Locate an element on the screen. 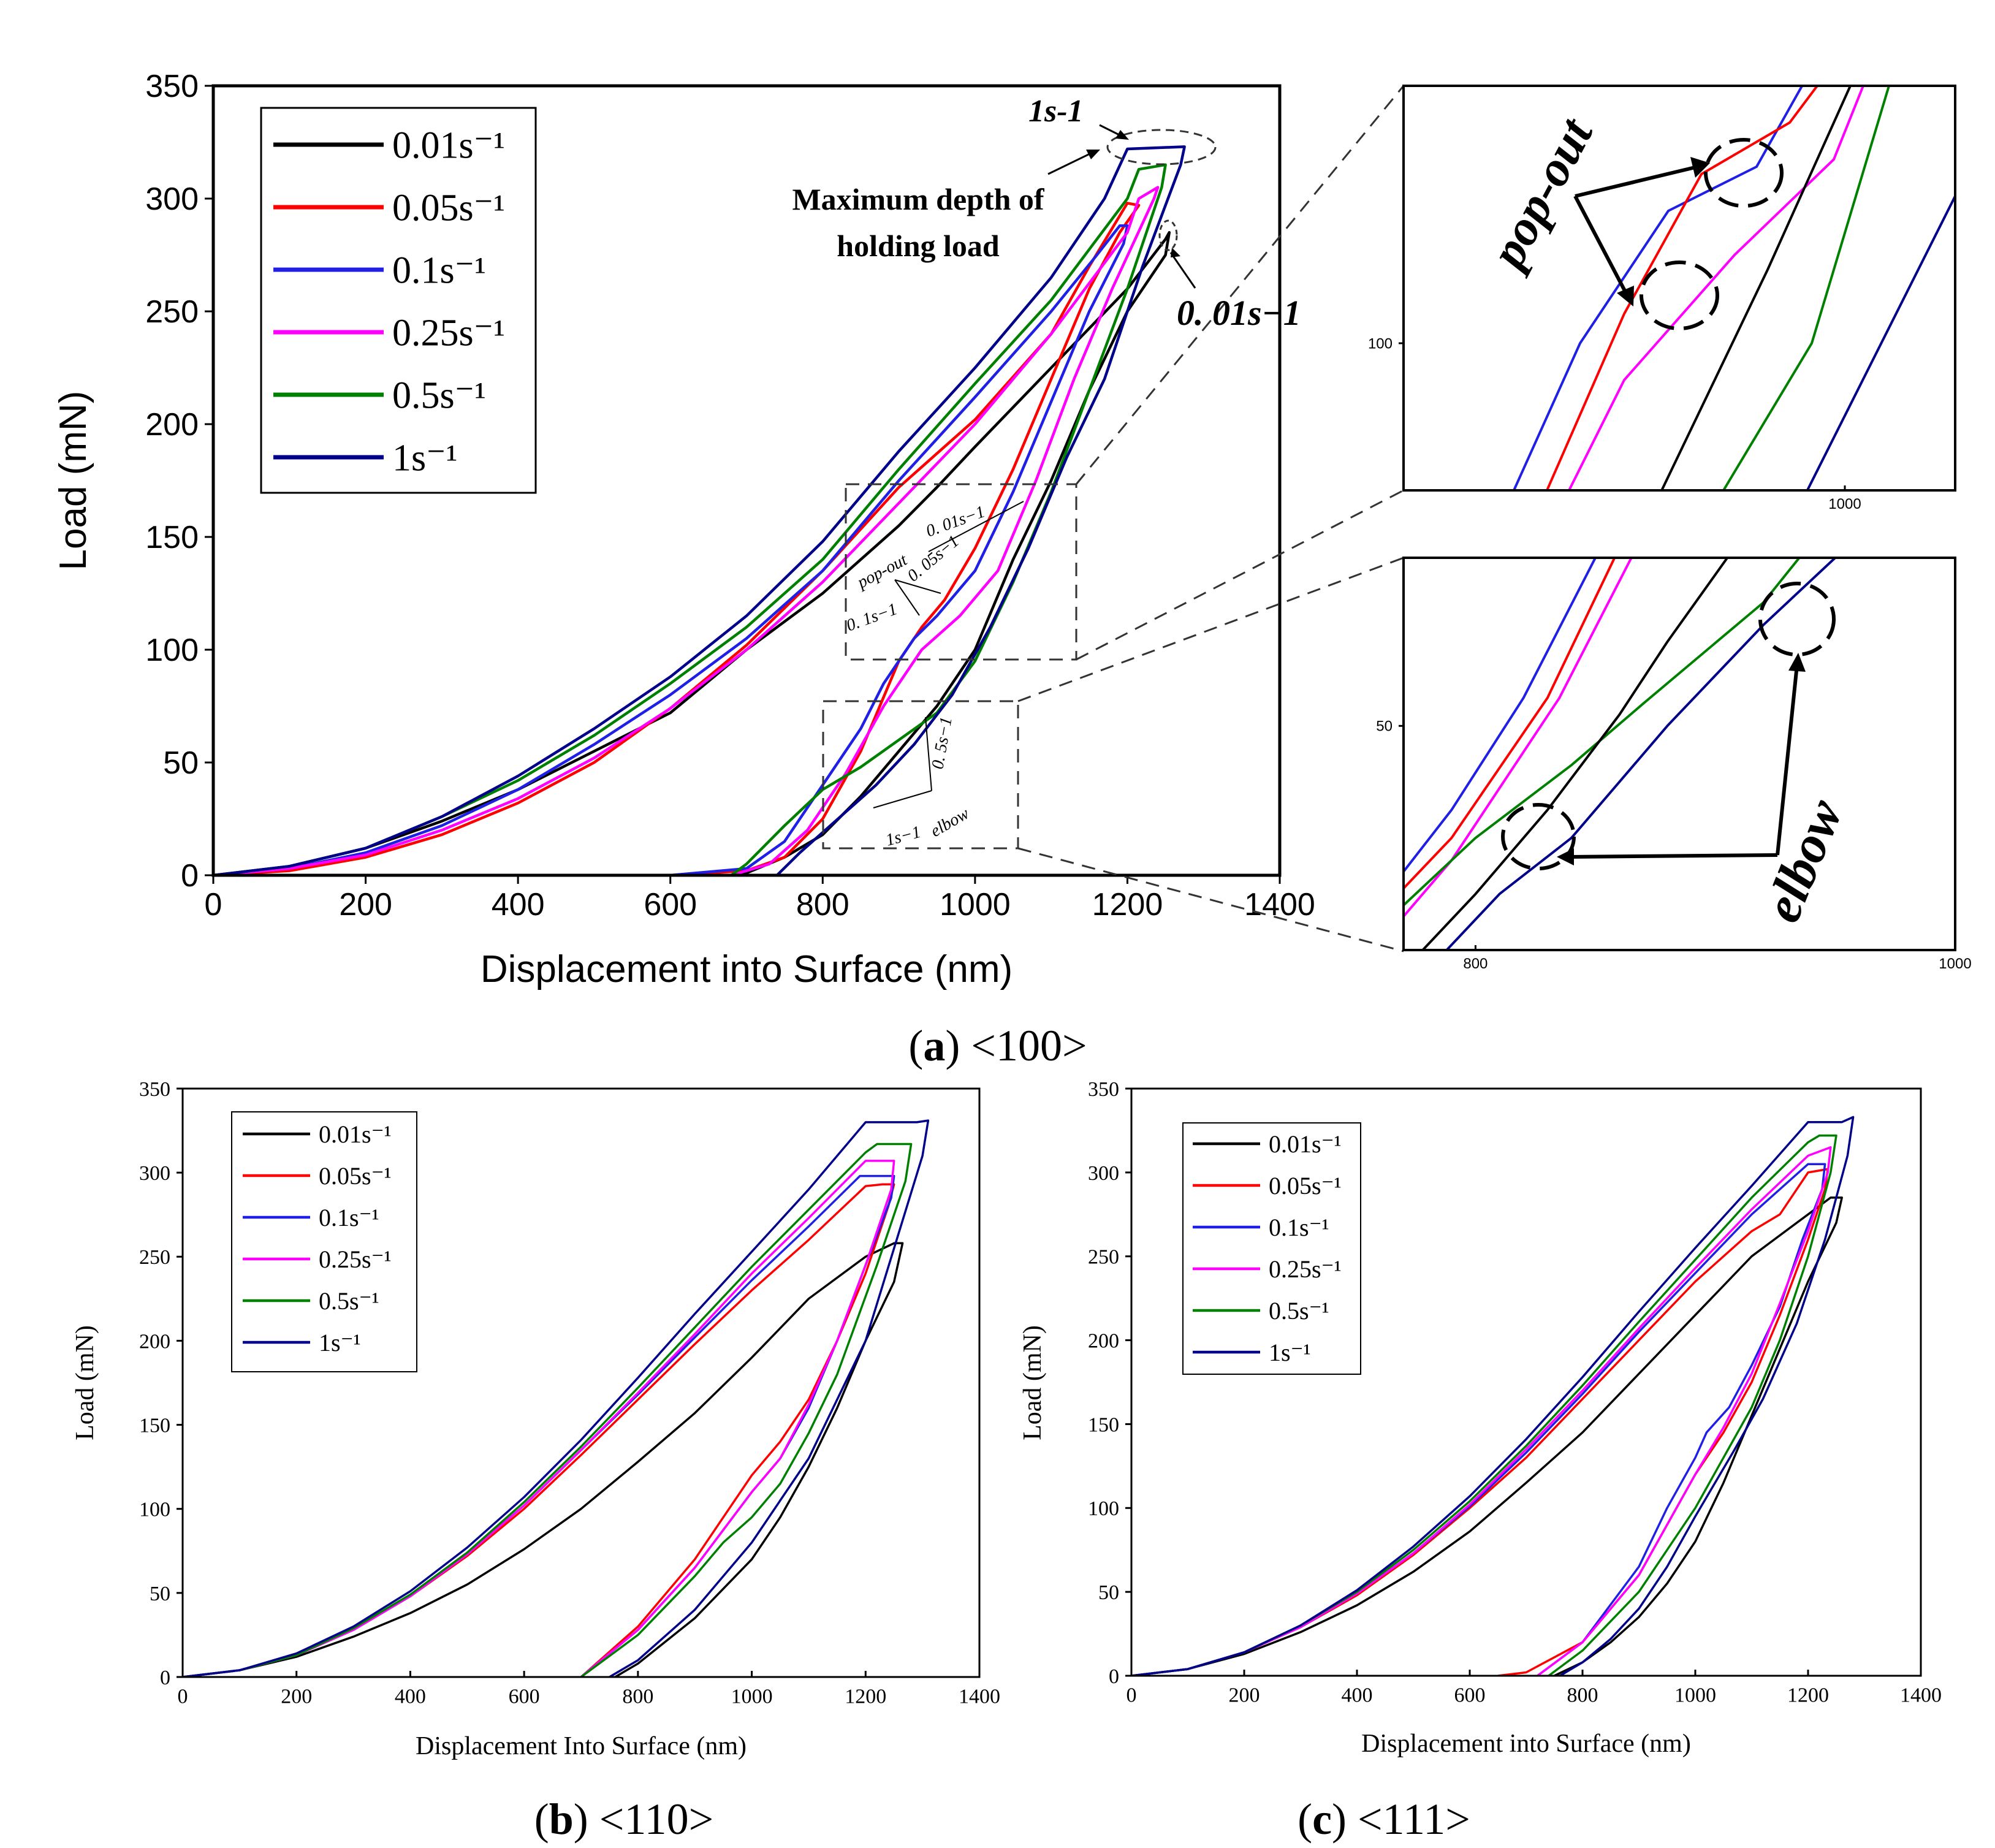 The image size is (1995, 1848). b-xtick-label: 800 is located at coordinates (637, 1697).